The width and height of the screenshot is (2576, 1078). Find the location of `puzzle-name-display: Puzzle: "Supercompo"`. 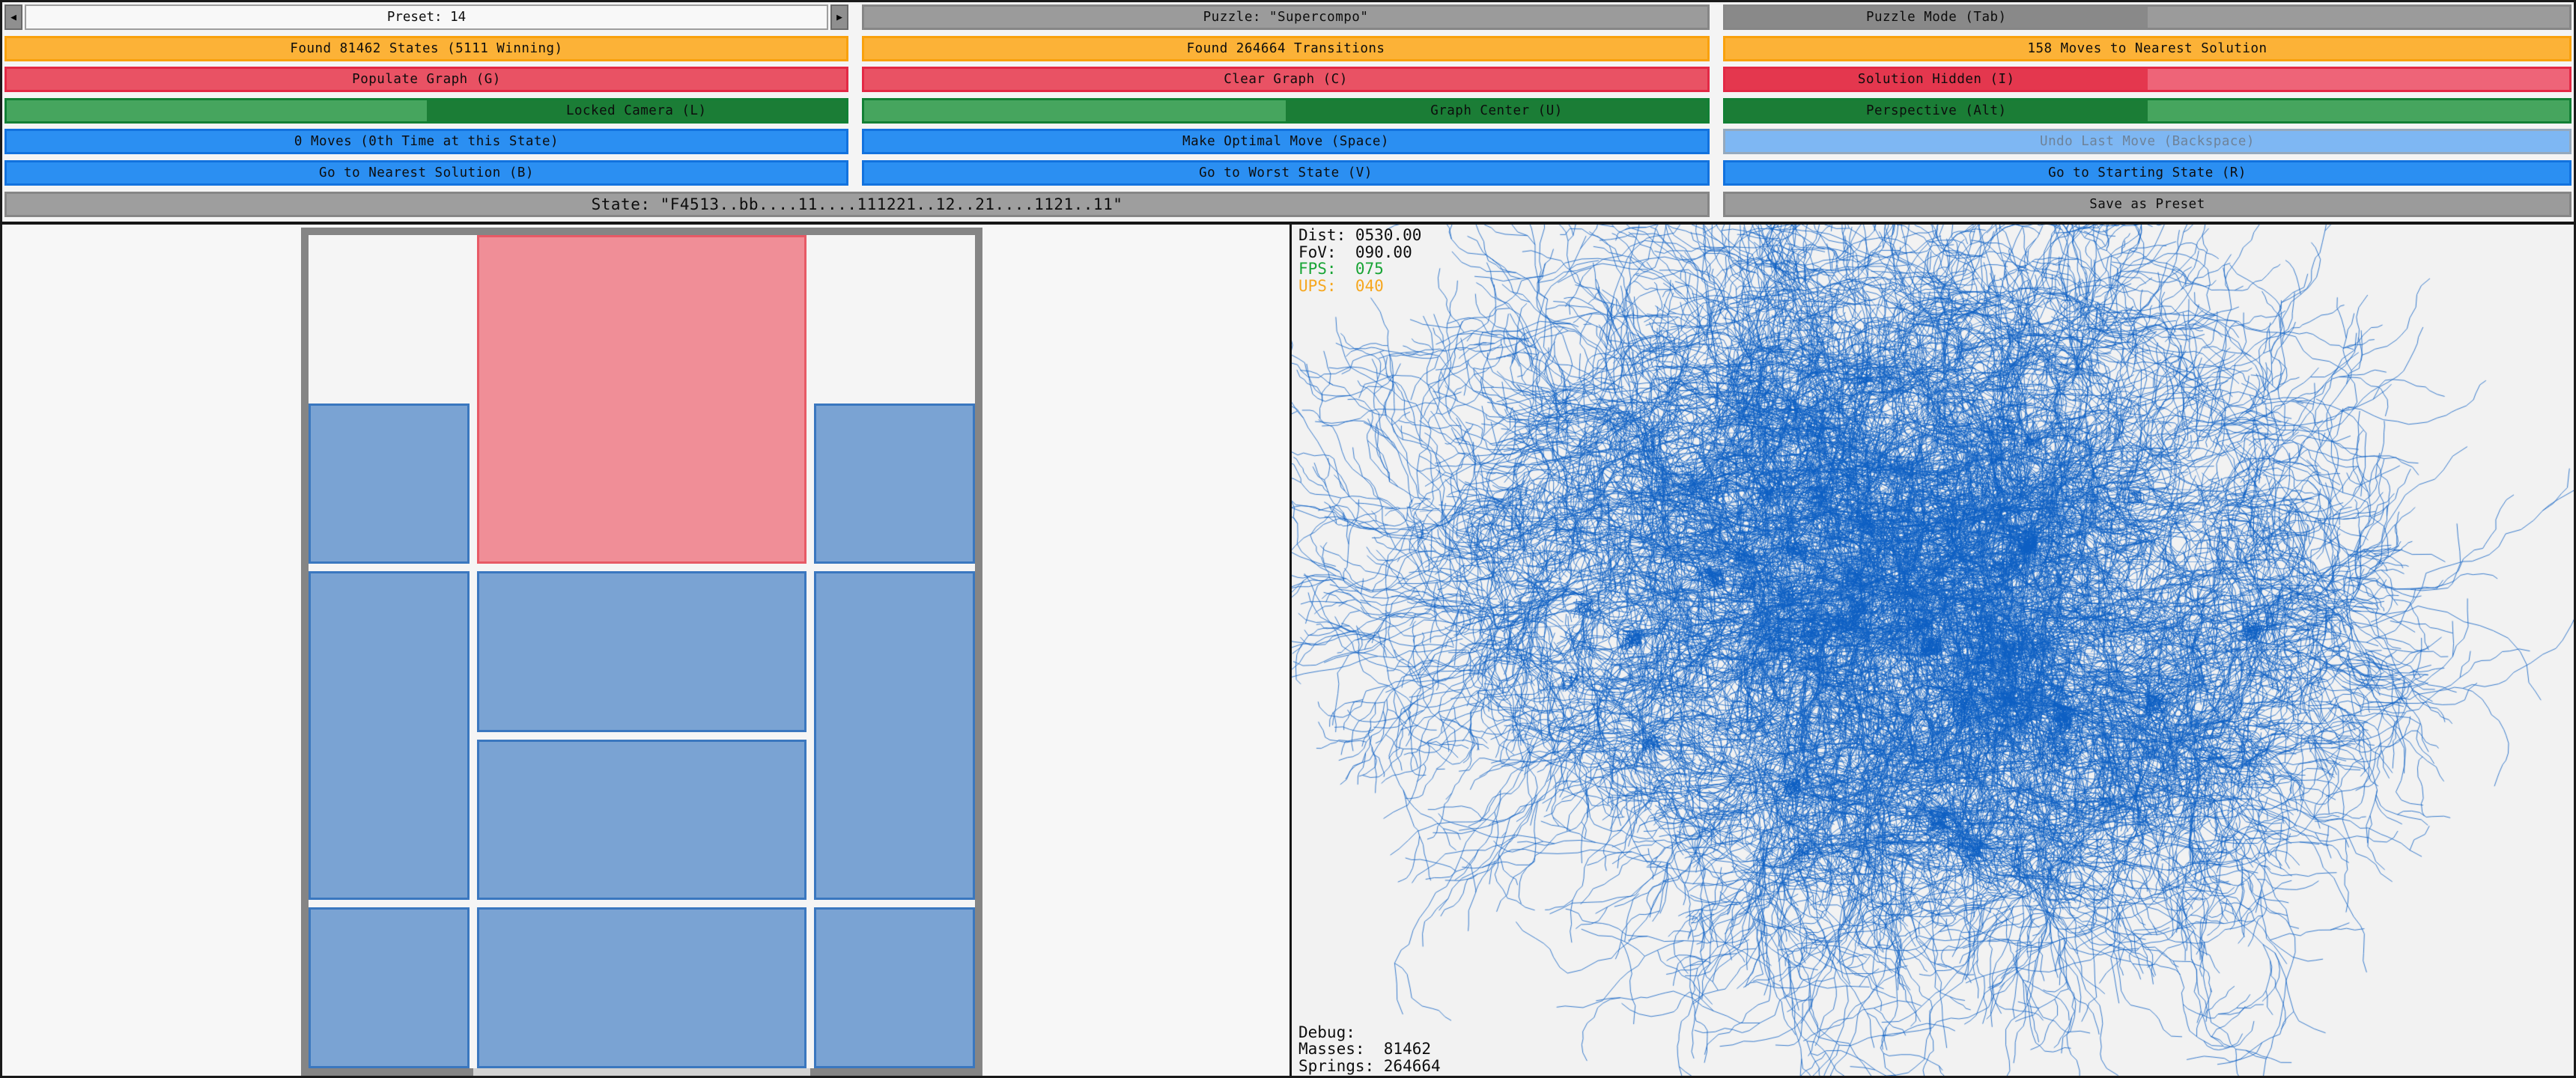

puzzle-name-display: Puzzle: "Supercompo" is located at coordinates (1286, 17).